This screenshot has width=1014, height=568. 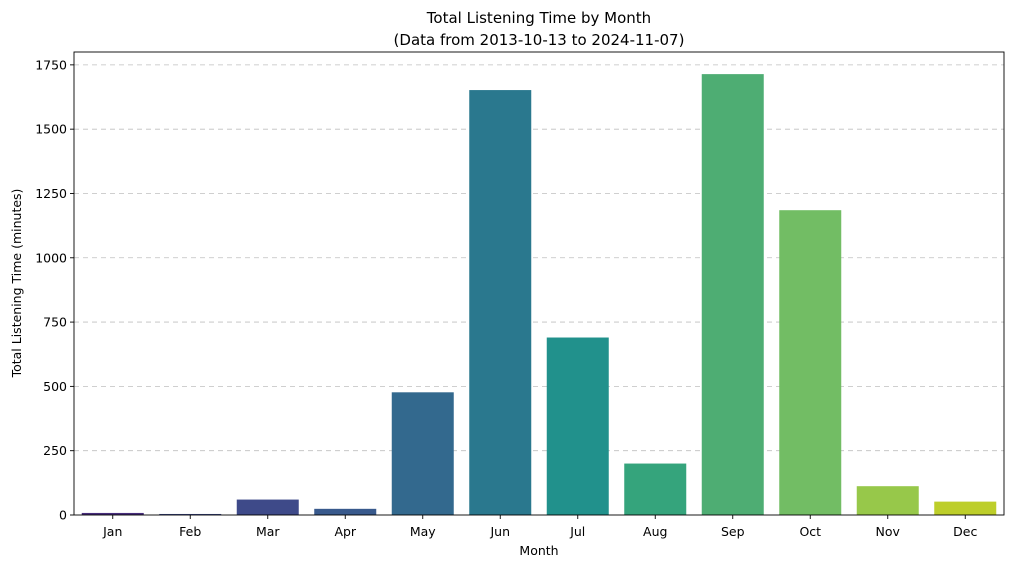 What do you see at coordinates (539, 527) in the screenshot?
I see `x-axis-ticks: Jan Feb Mar Apr May Jun Jul Aug Sep Oct Nov Dec` at bounding box center [539, 527].